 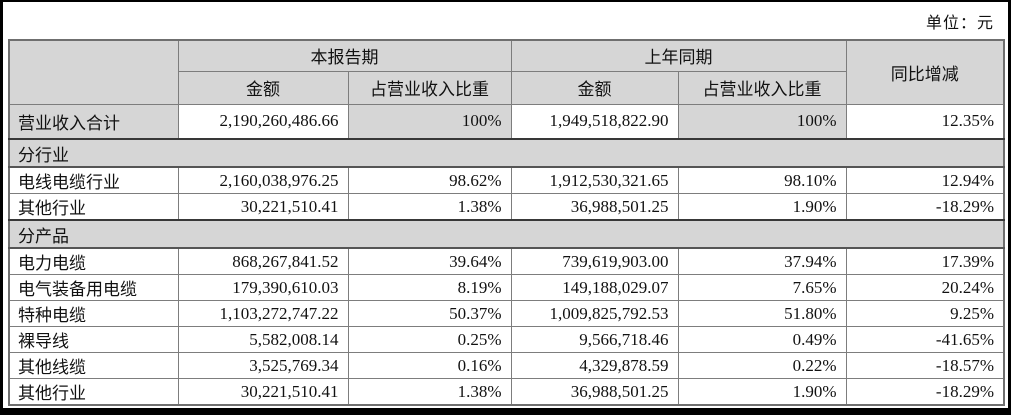 What do you see at coordinates (925, 339) in the screenshot?
I see `yoy-change-cell: -41.65%` at bounding box center [925, 339].